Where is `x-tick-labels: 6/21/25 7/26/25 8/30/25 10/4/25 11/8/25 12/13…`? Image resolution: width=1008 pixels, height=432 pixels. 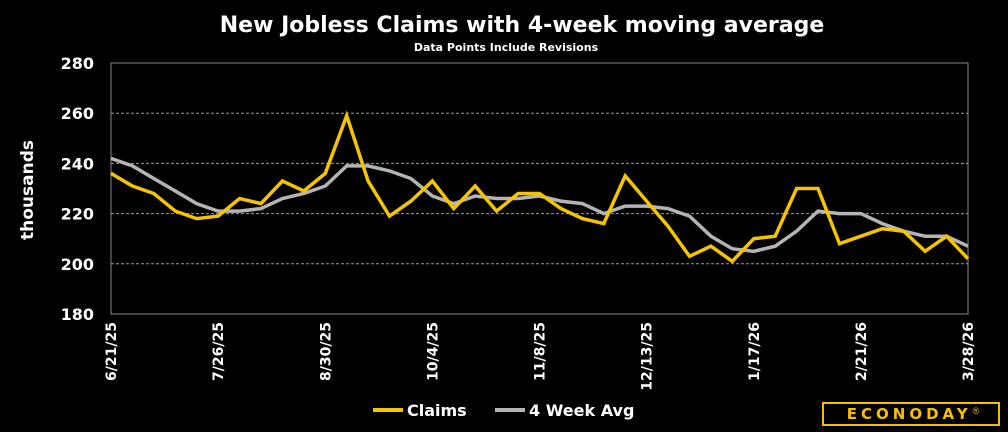 x-tick-labels: 6/21/25 7/26/25 8/30/25 10/4/25 11/8/25 12/13… is located at coordinates (540, 356).